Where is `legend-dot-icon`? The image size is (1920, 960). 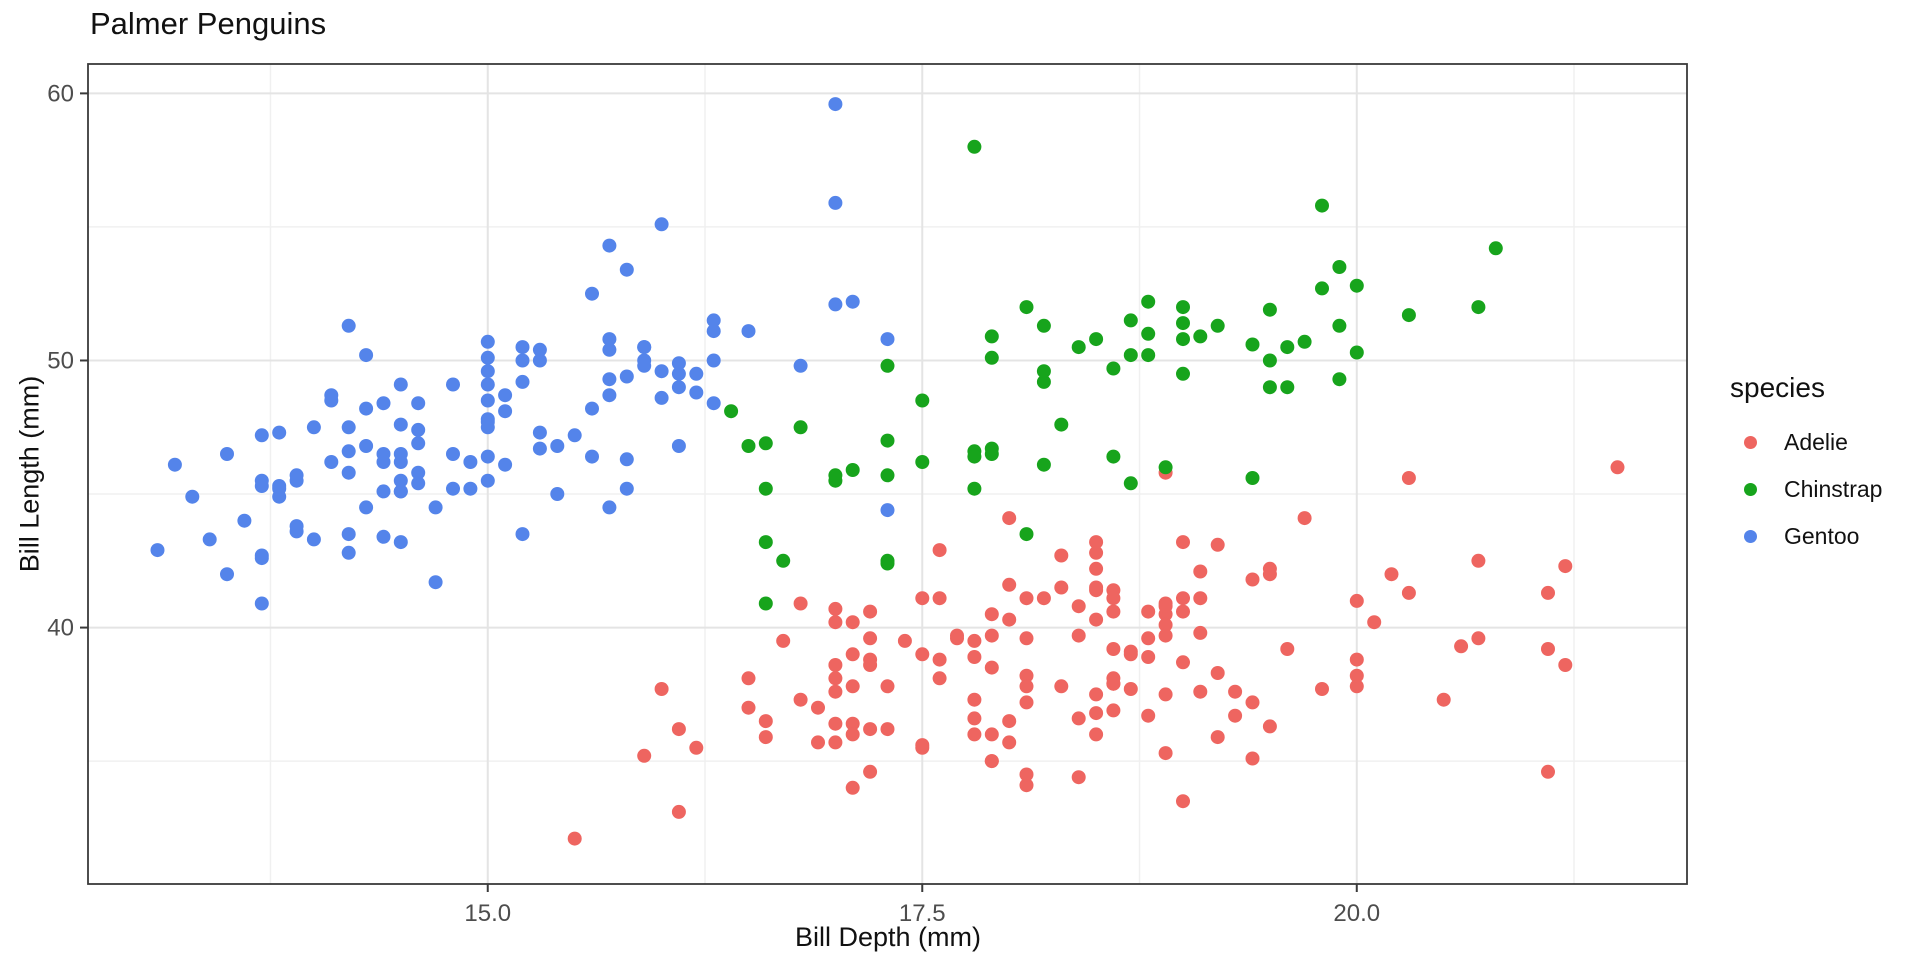 legend-dot-icon is located at coordinates (1750, 536).